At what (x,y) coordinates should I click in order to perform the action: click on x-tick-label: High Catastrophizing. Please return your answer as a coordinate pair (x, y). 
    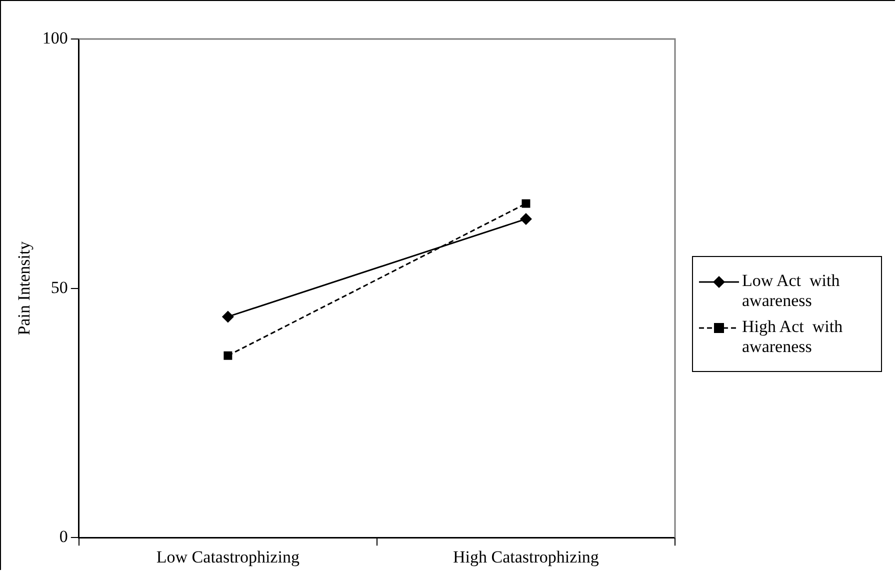
    Looking at the image, I should click on (526, 556).